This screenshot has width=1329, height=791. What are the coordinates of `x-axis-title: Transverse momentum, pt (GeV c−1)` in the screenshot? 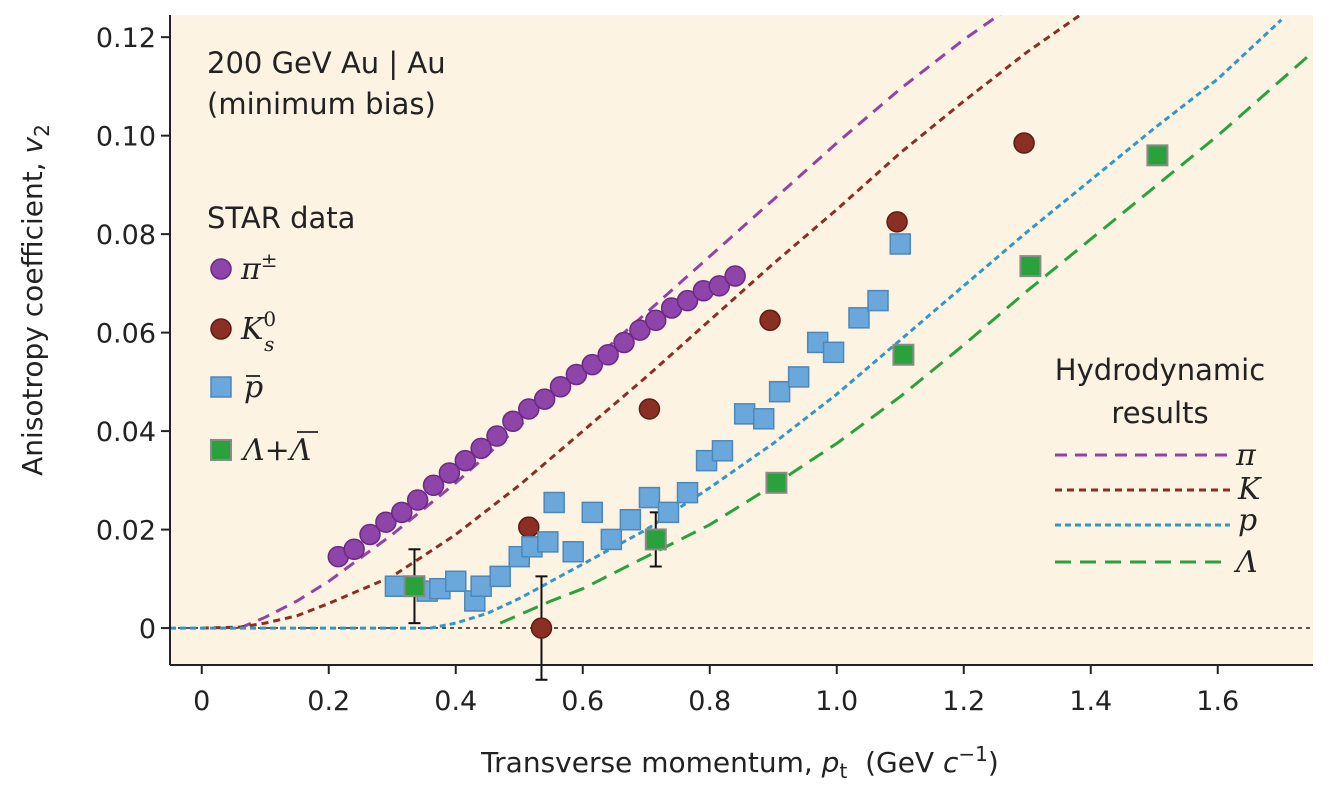 It's located at (739, 762).